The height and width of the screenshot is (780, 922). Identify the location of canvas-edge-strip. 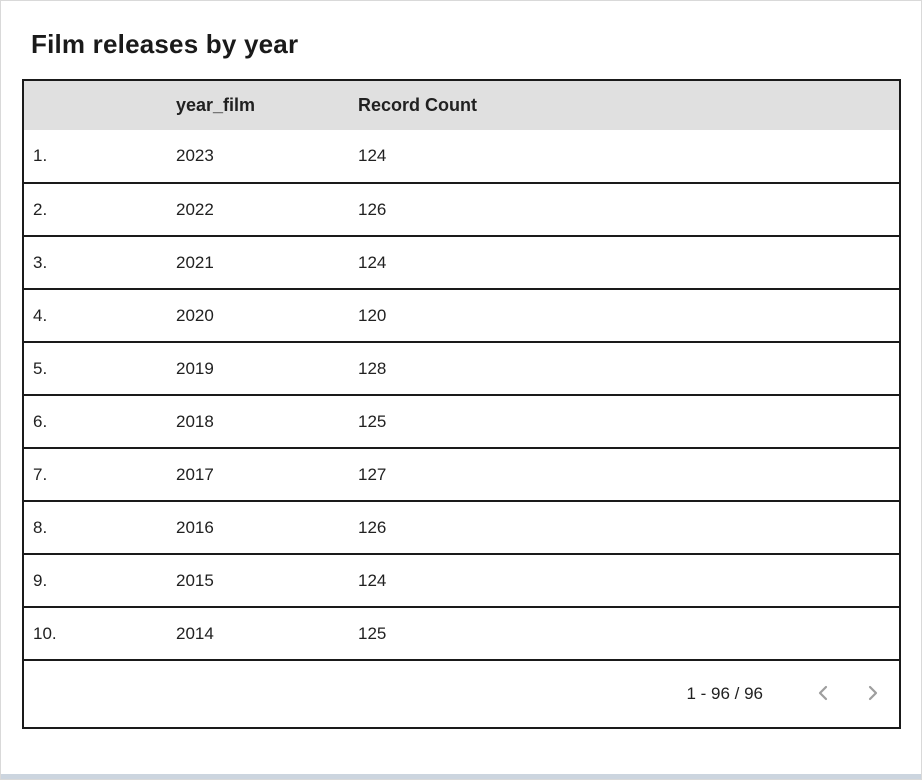
(461, 776).